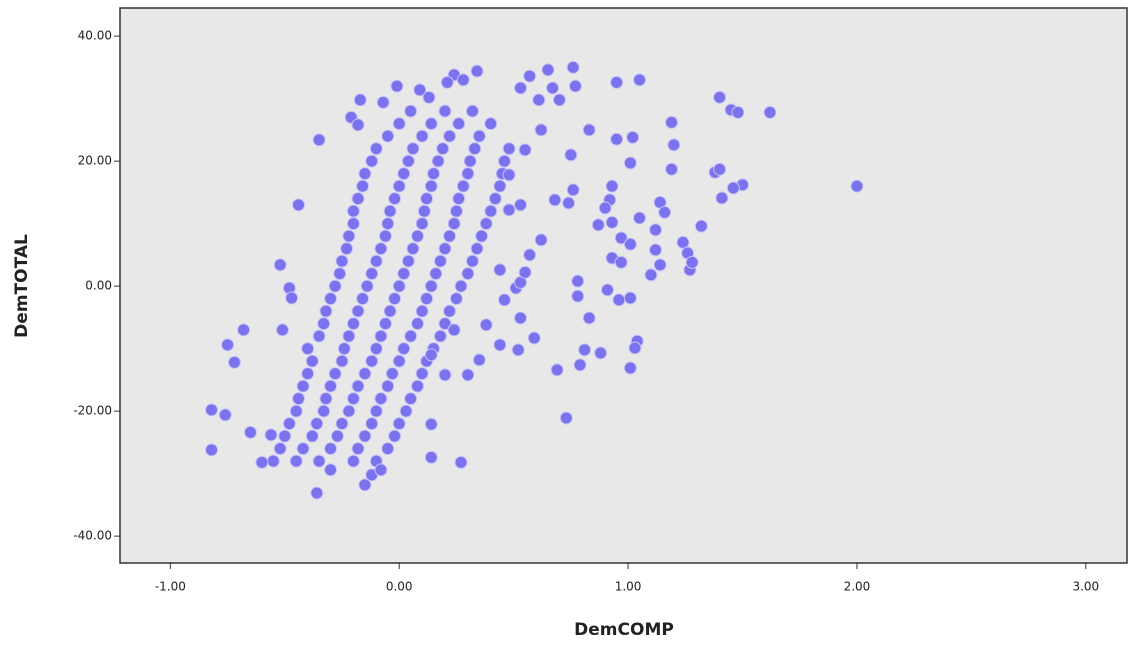  What do you see at coordinates (95, 161) in the screenshot?
I see `y-tick-label: 20.00` at bounding box center [95, 161].